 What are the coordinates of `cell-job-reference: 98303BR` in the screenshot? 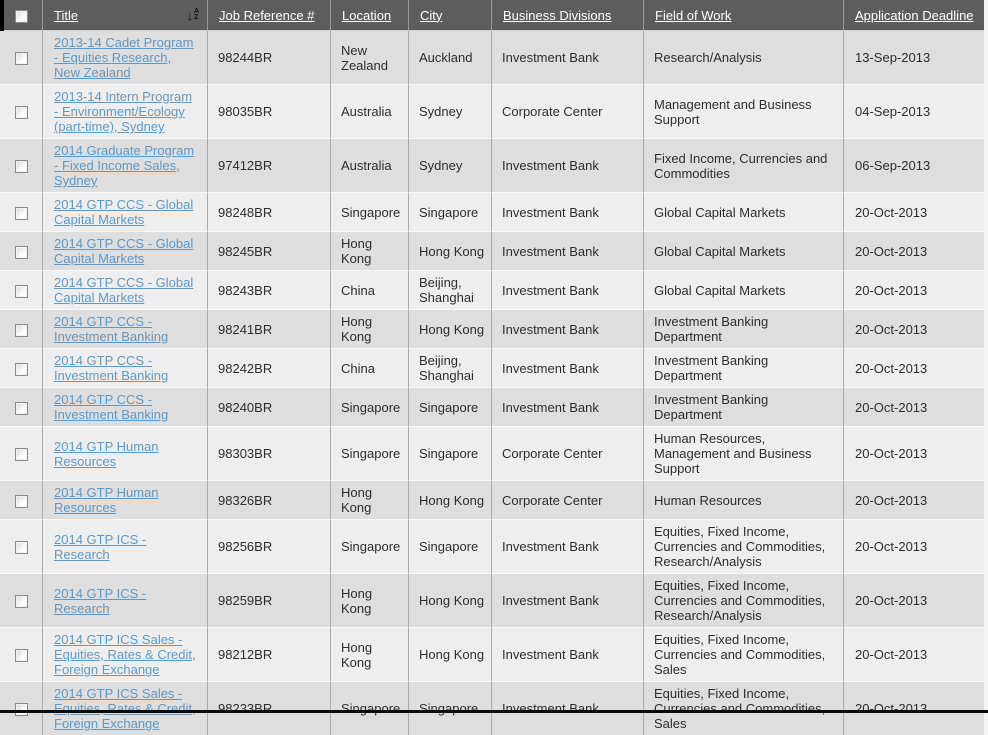 It's located at (268, 453).